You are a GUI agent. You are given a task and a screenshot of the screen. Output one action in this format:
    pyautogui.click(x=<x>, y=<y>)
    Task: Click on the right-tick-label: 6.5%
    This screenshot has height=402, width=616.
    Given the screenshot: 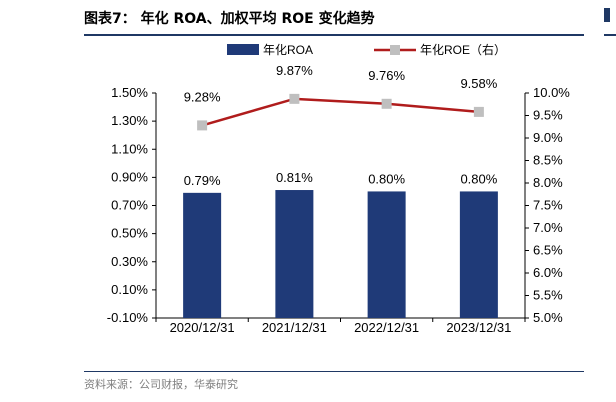 What is the action you would take?
    pyautogui.click(x=548, y=250)
    